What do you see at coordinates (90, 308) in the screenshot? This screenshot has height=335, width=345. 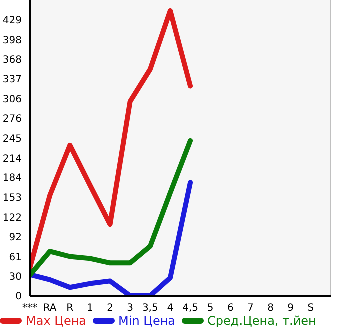 I see `x-tick-label: 1` at bounding box center [90, 308].